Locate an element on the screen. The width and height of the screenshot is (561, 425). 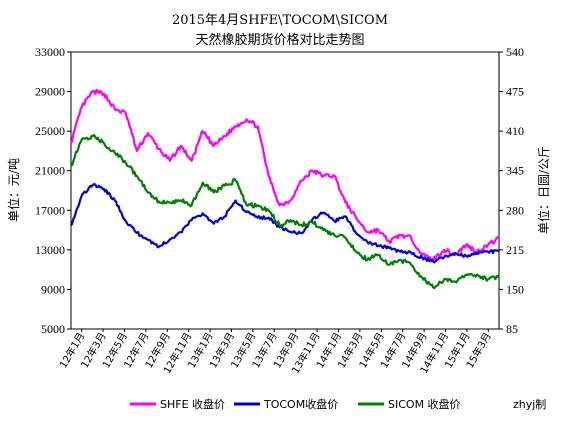
right-tick-label: 345 is located at coordinates (515, 171).